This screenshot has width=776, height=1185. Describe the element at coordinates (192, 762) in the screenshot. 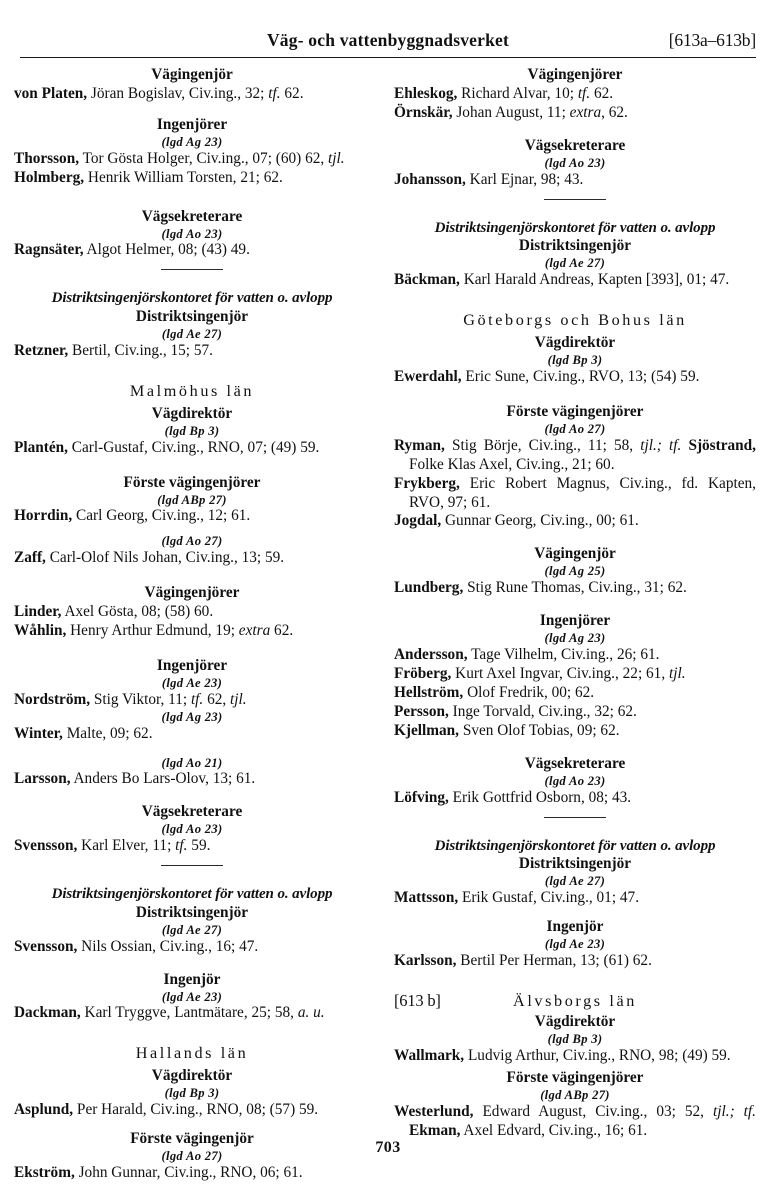

I see `salary-grade: (lgd Ao 21)` at that location.